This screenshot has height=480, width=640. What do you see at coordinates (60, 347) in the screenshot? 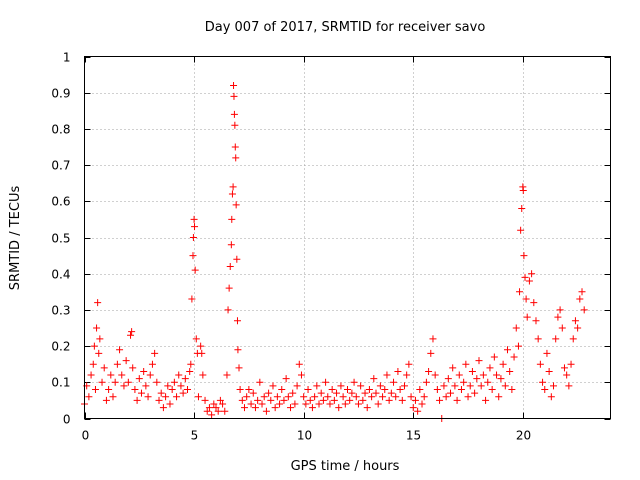
I see `y-tick-label: 0.2` at bounding box center [60, 347].